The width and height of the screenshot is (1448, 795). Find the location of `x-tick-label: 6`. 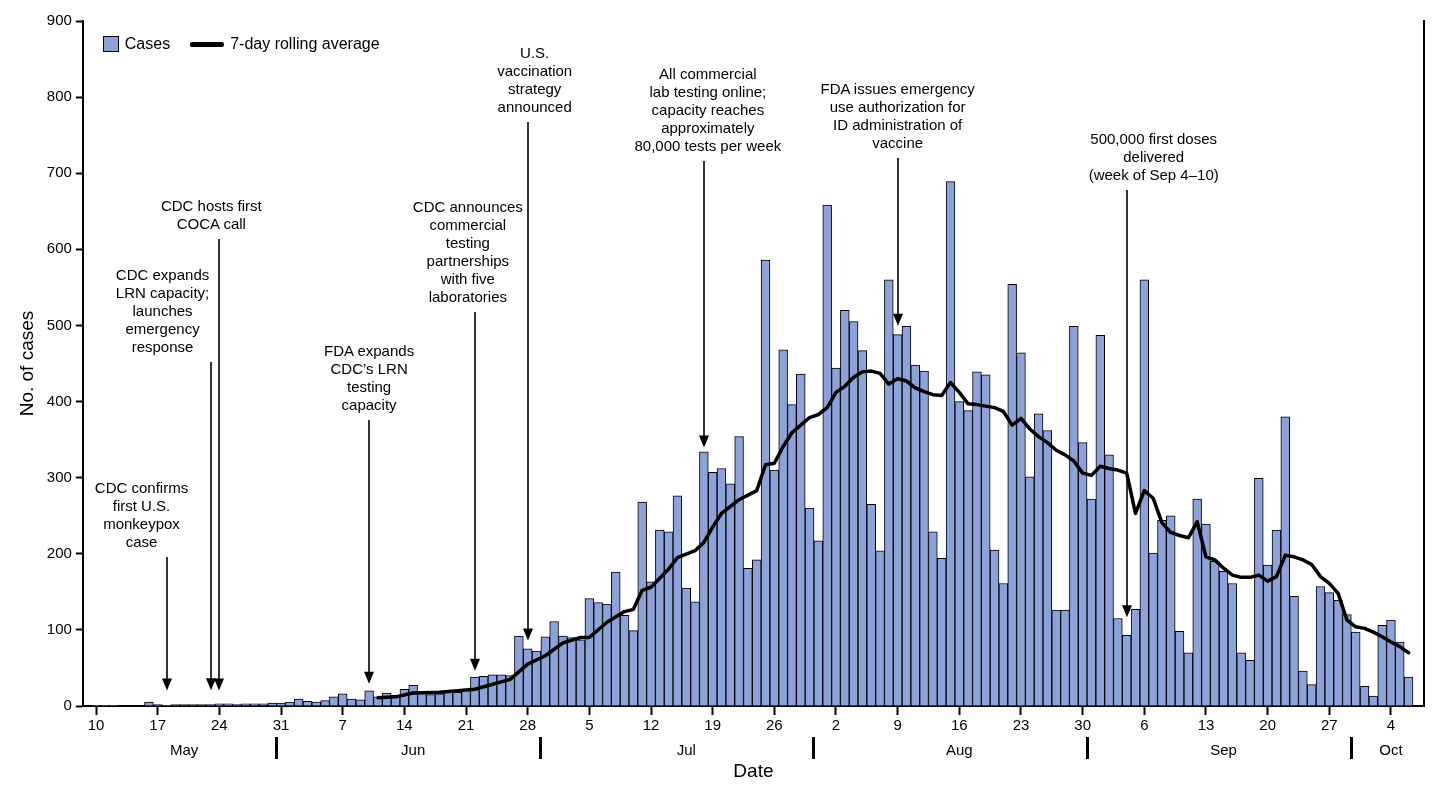

x-tick-label: 6 is located at coordinates (1144, 725).